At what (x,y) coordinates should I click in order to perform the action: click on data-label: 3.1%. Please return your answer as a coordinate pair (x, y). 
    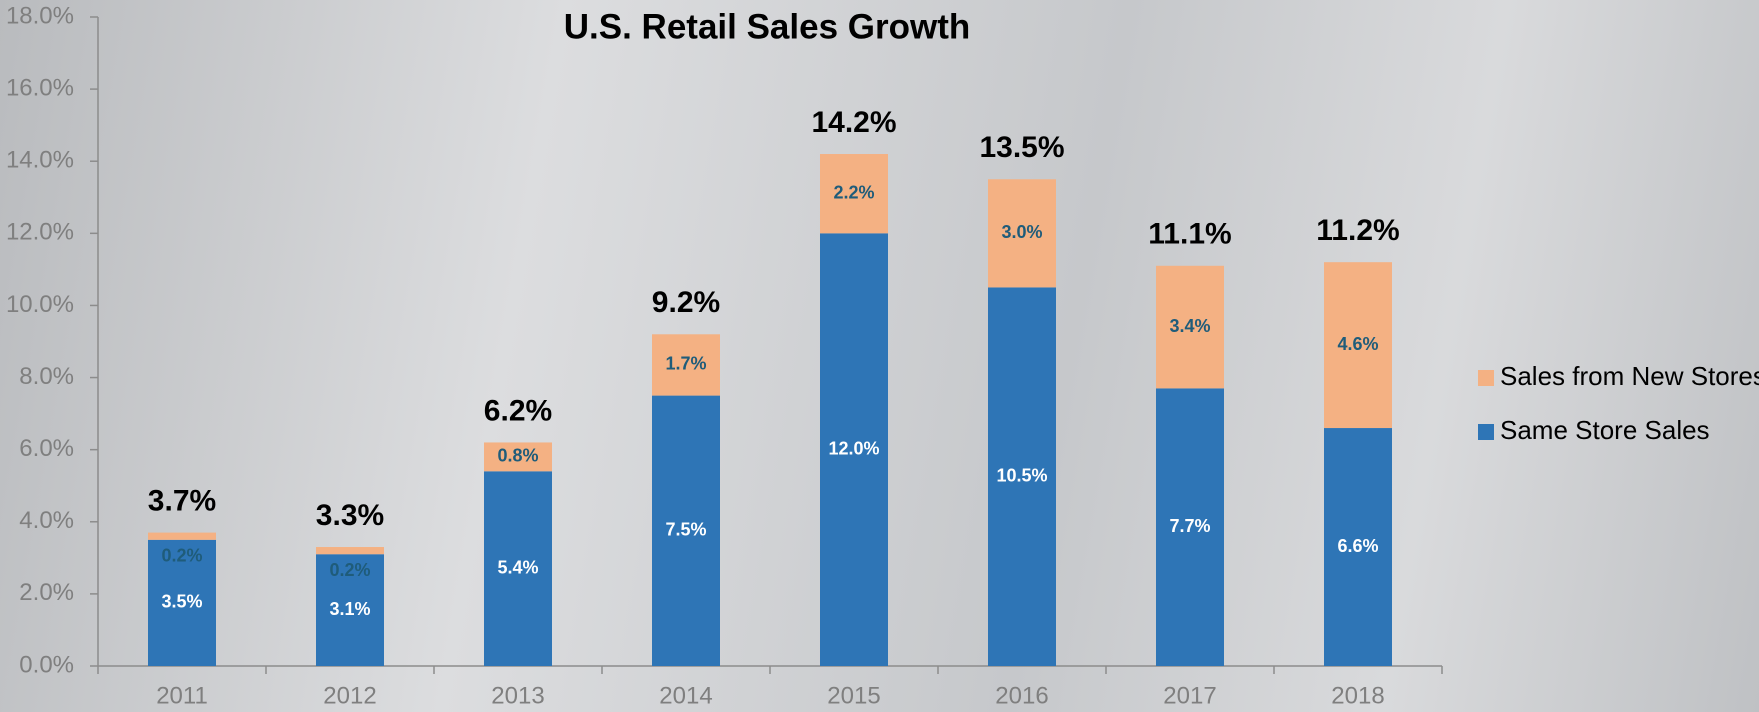
    Looking at the image, I should click on (349, 609).